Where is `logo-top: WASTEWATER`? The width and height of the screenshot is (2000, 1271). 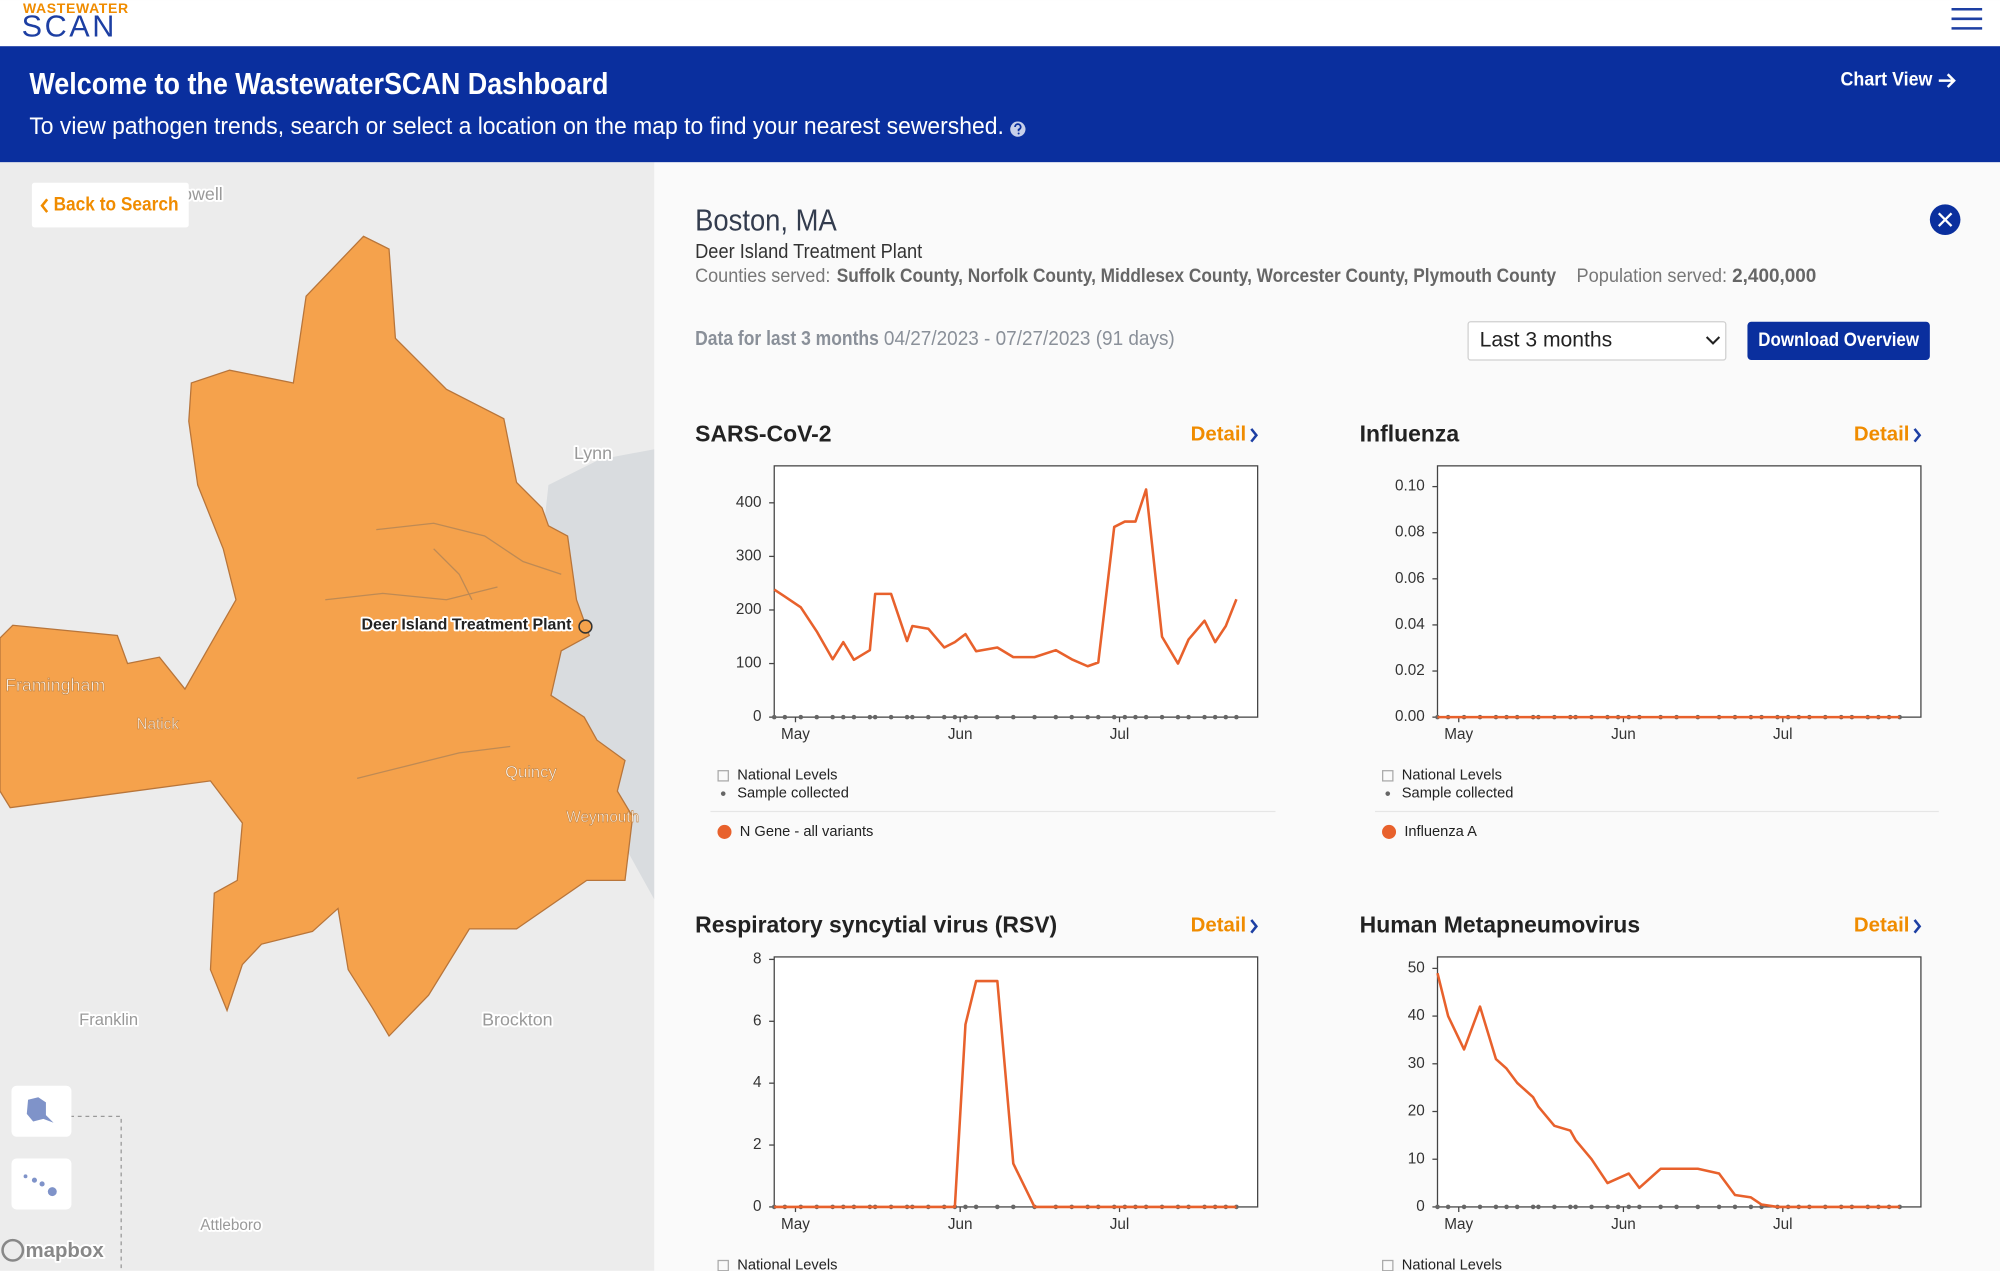 logo-top: WASTEWATER is located at coordinates (76, 8).